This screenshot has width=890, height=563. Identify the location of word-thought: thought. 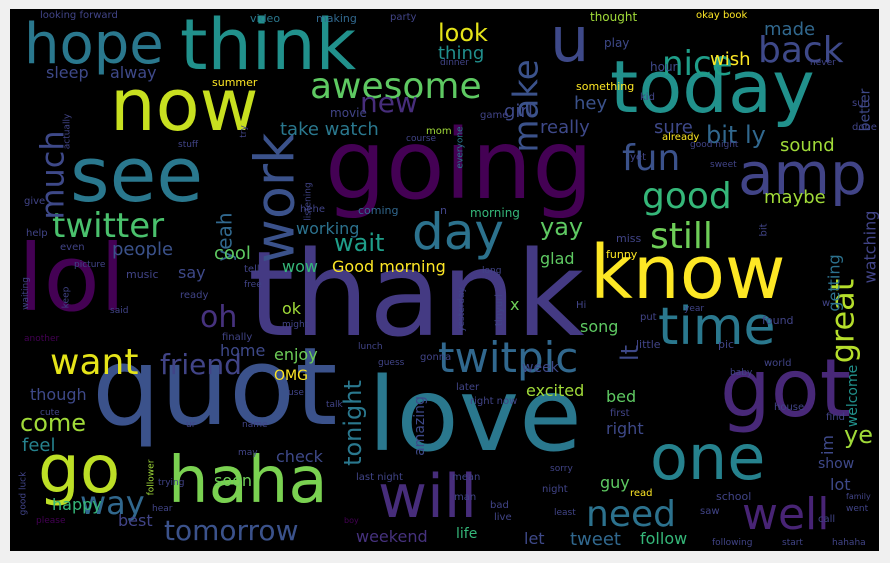
(614, 17).